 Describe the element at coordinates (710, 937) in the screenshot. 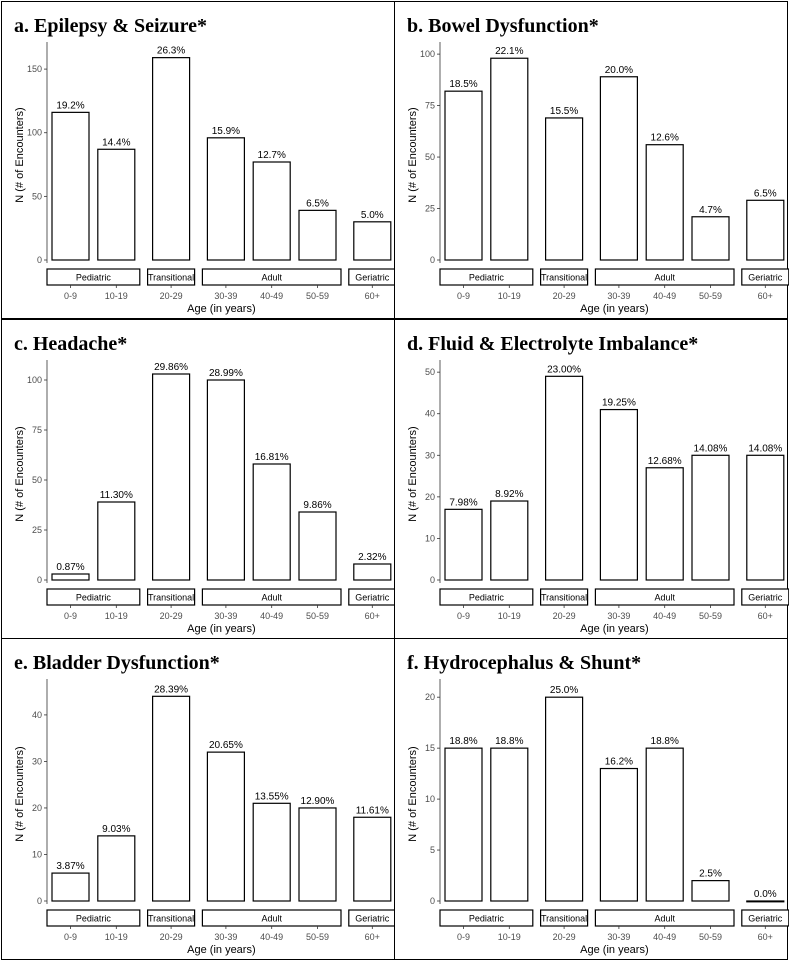

I see `x-tick-label: 50-59` at that location.